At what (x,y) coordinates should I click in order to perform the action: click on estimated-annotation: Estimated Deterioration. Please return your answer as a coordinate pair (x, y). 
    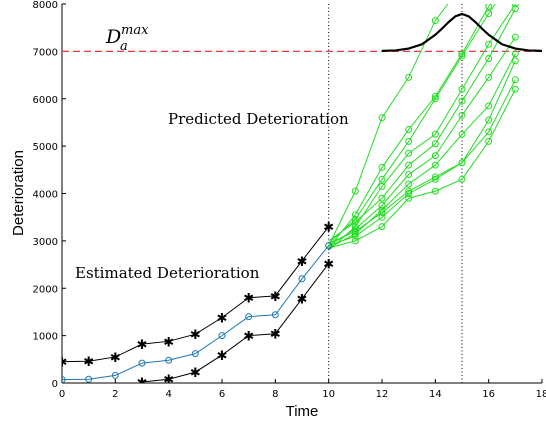
    Looking at the image, I should click on (167, 273).